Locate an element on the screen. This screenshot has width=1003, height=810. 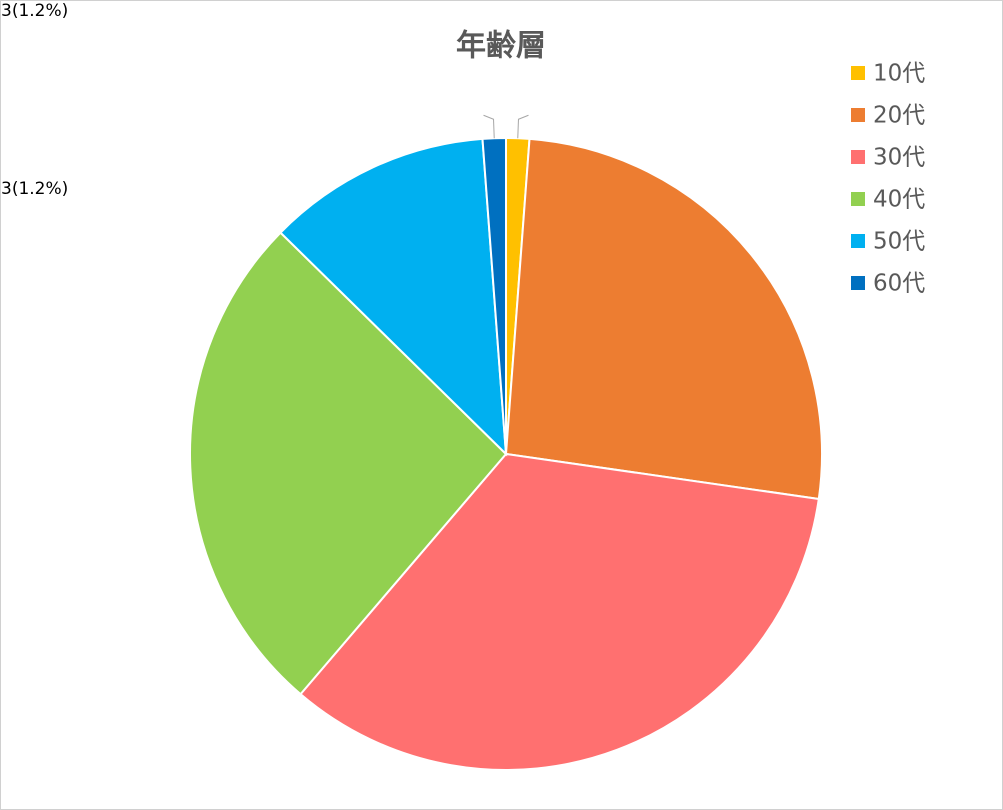
legend-label: 40代 is located at coordinates (899, 200).